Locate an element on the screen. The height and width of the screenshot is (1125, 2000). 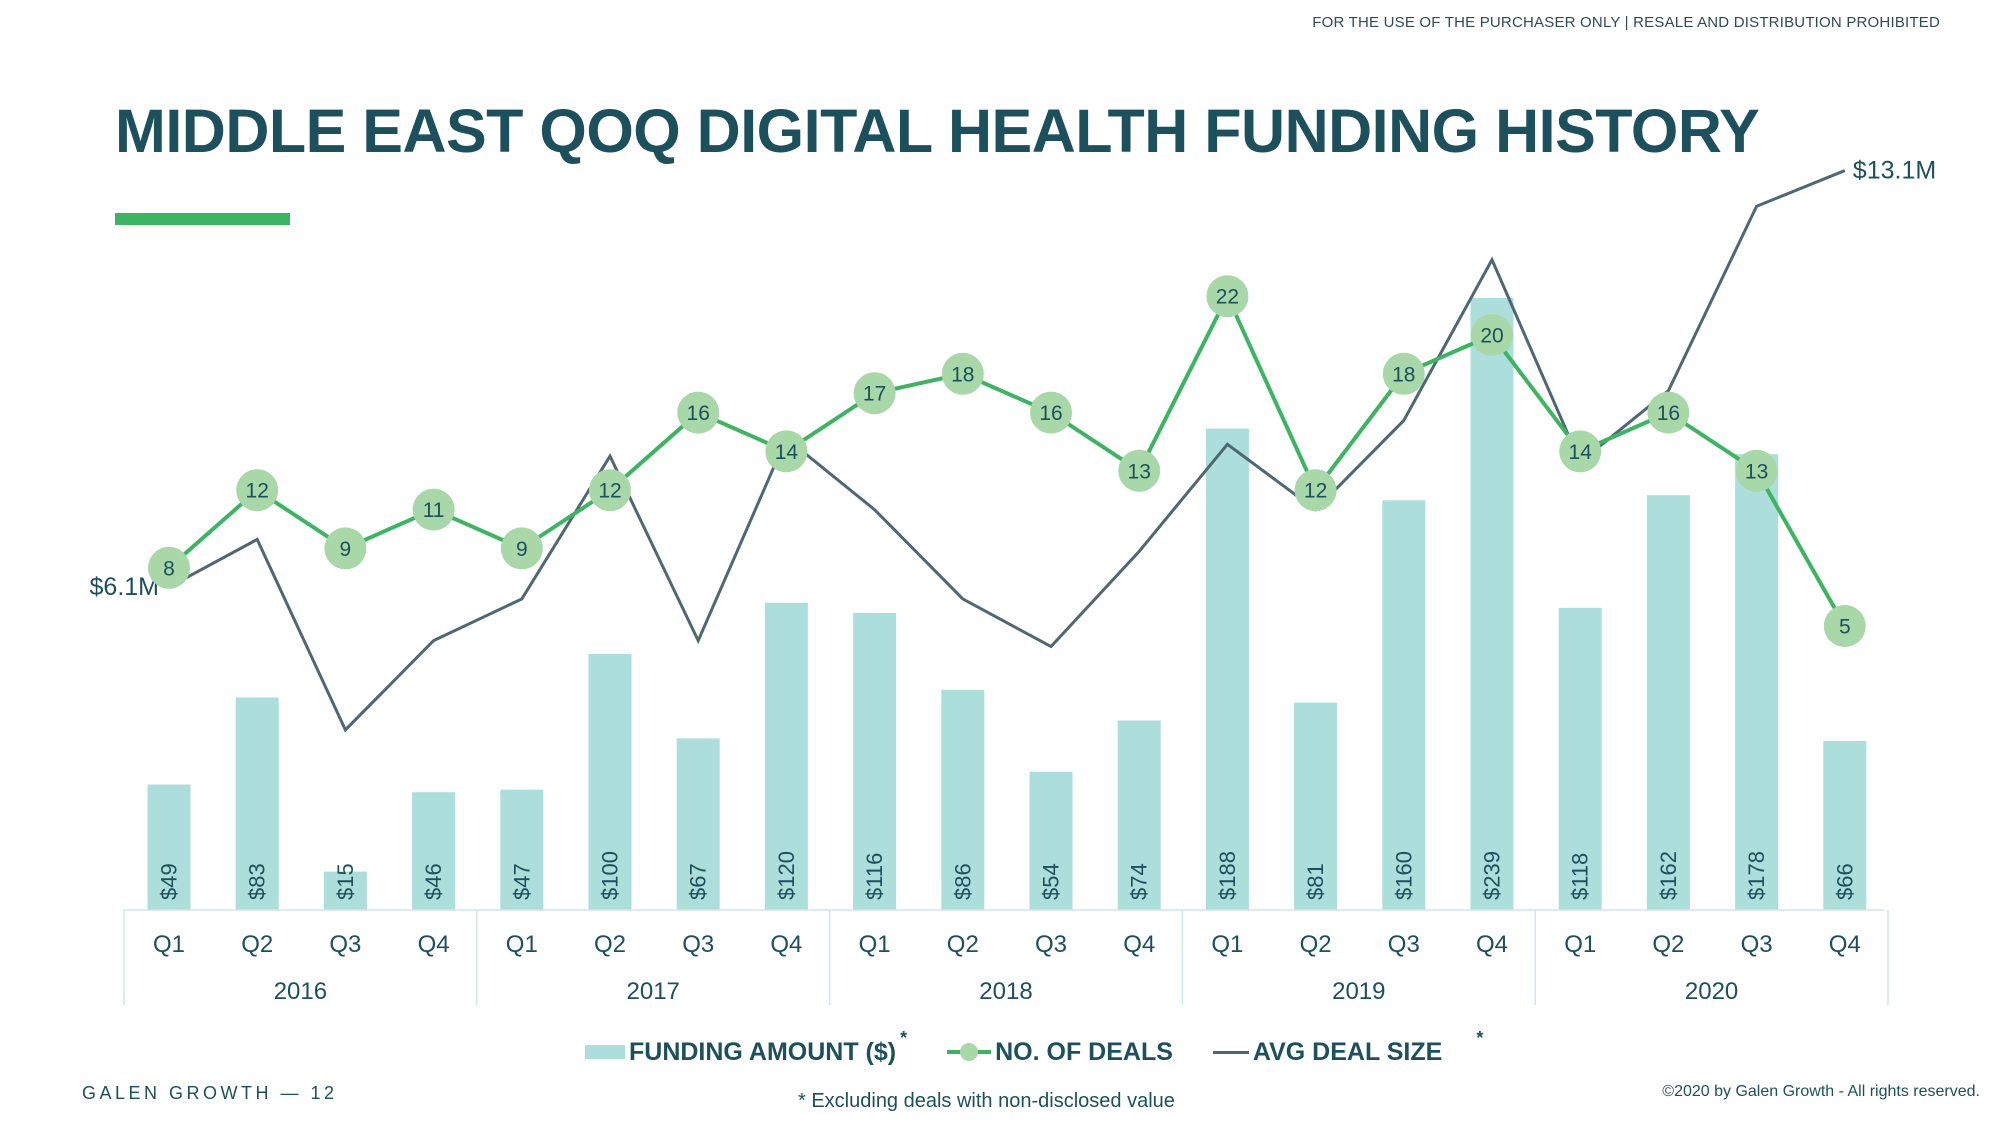
deals-value-label: 20 is located at coordinates (1491, 336).